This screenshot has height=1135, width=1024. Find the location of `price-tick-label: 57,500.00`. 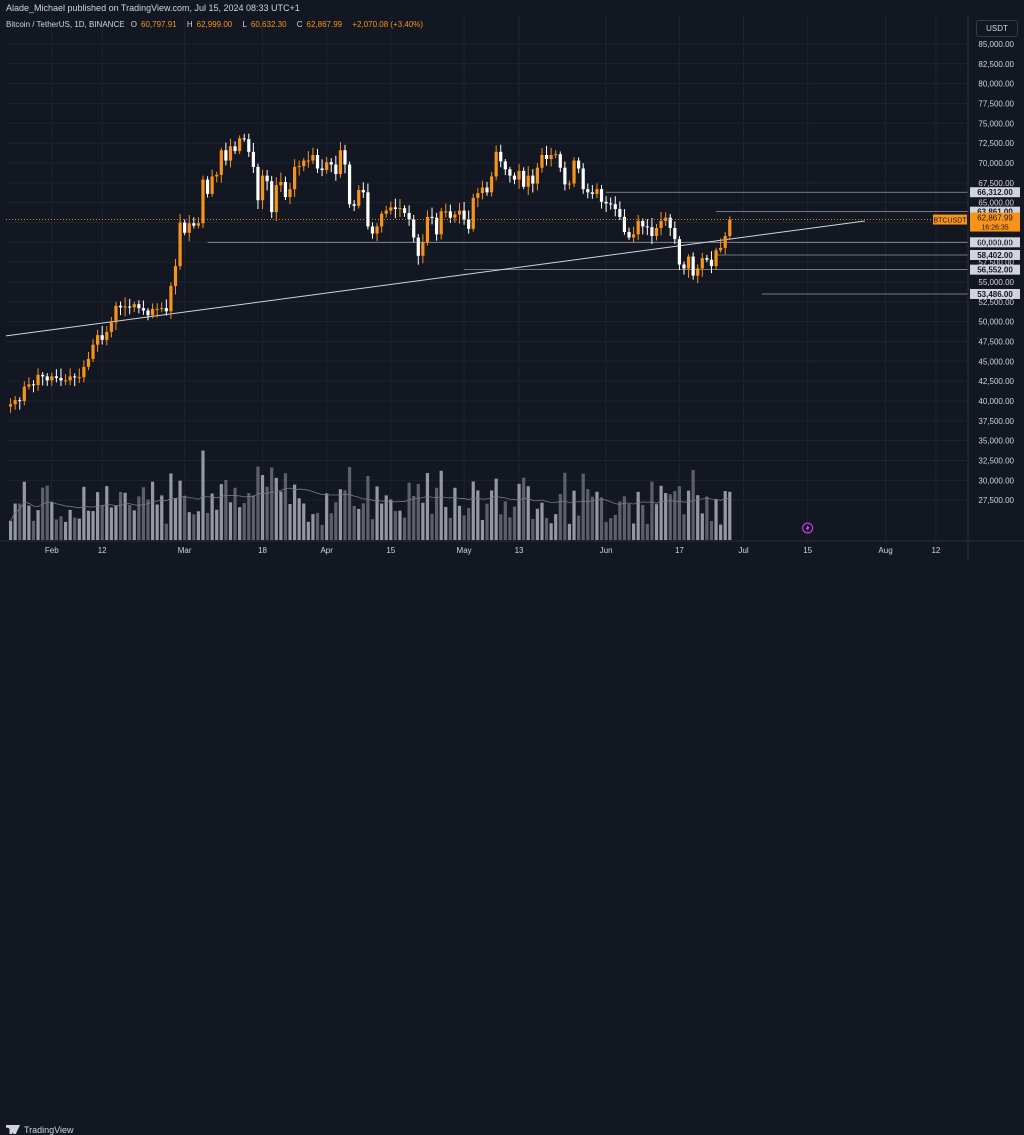

price-tick-label: 57,500.00 is located at coordinates (996, 262).